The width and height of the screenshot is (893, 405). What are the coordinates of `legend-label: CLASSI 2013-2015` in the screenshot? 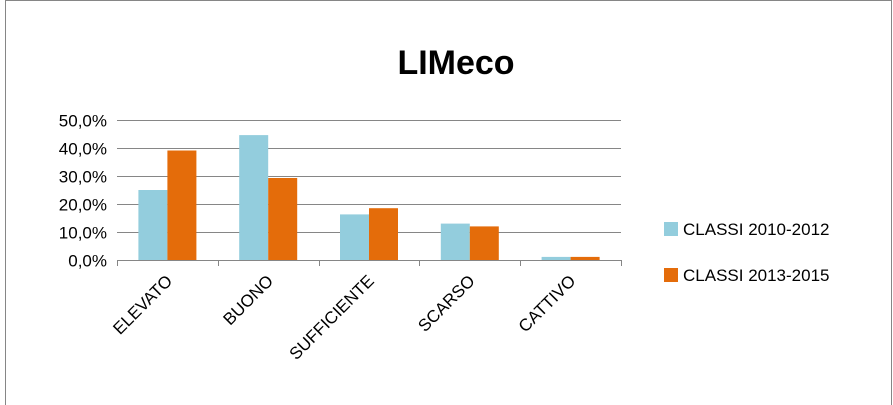 It's located at (756, 275).